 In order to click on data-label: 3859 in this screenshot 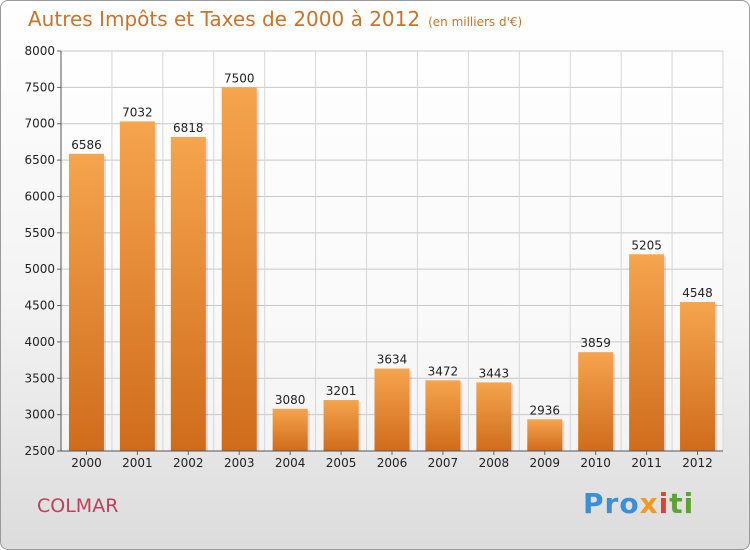, I will do `click(595, 343)`.